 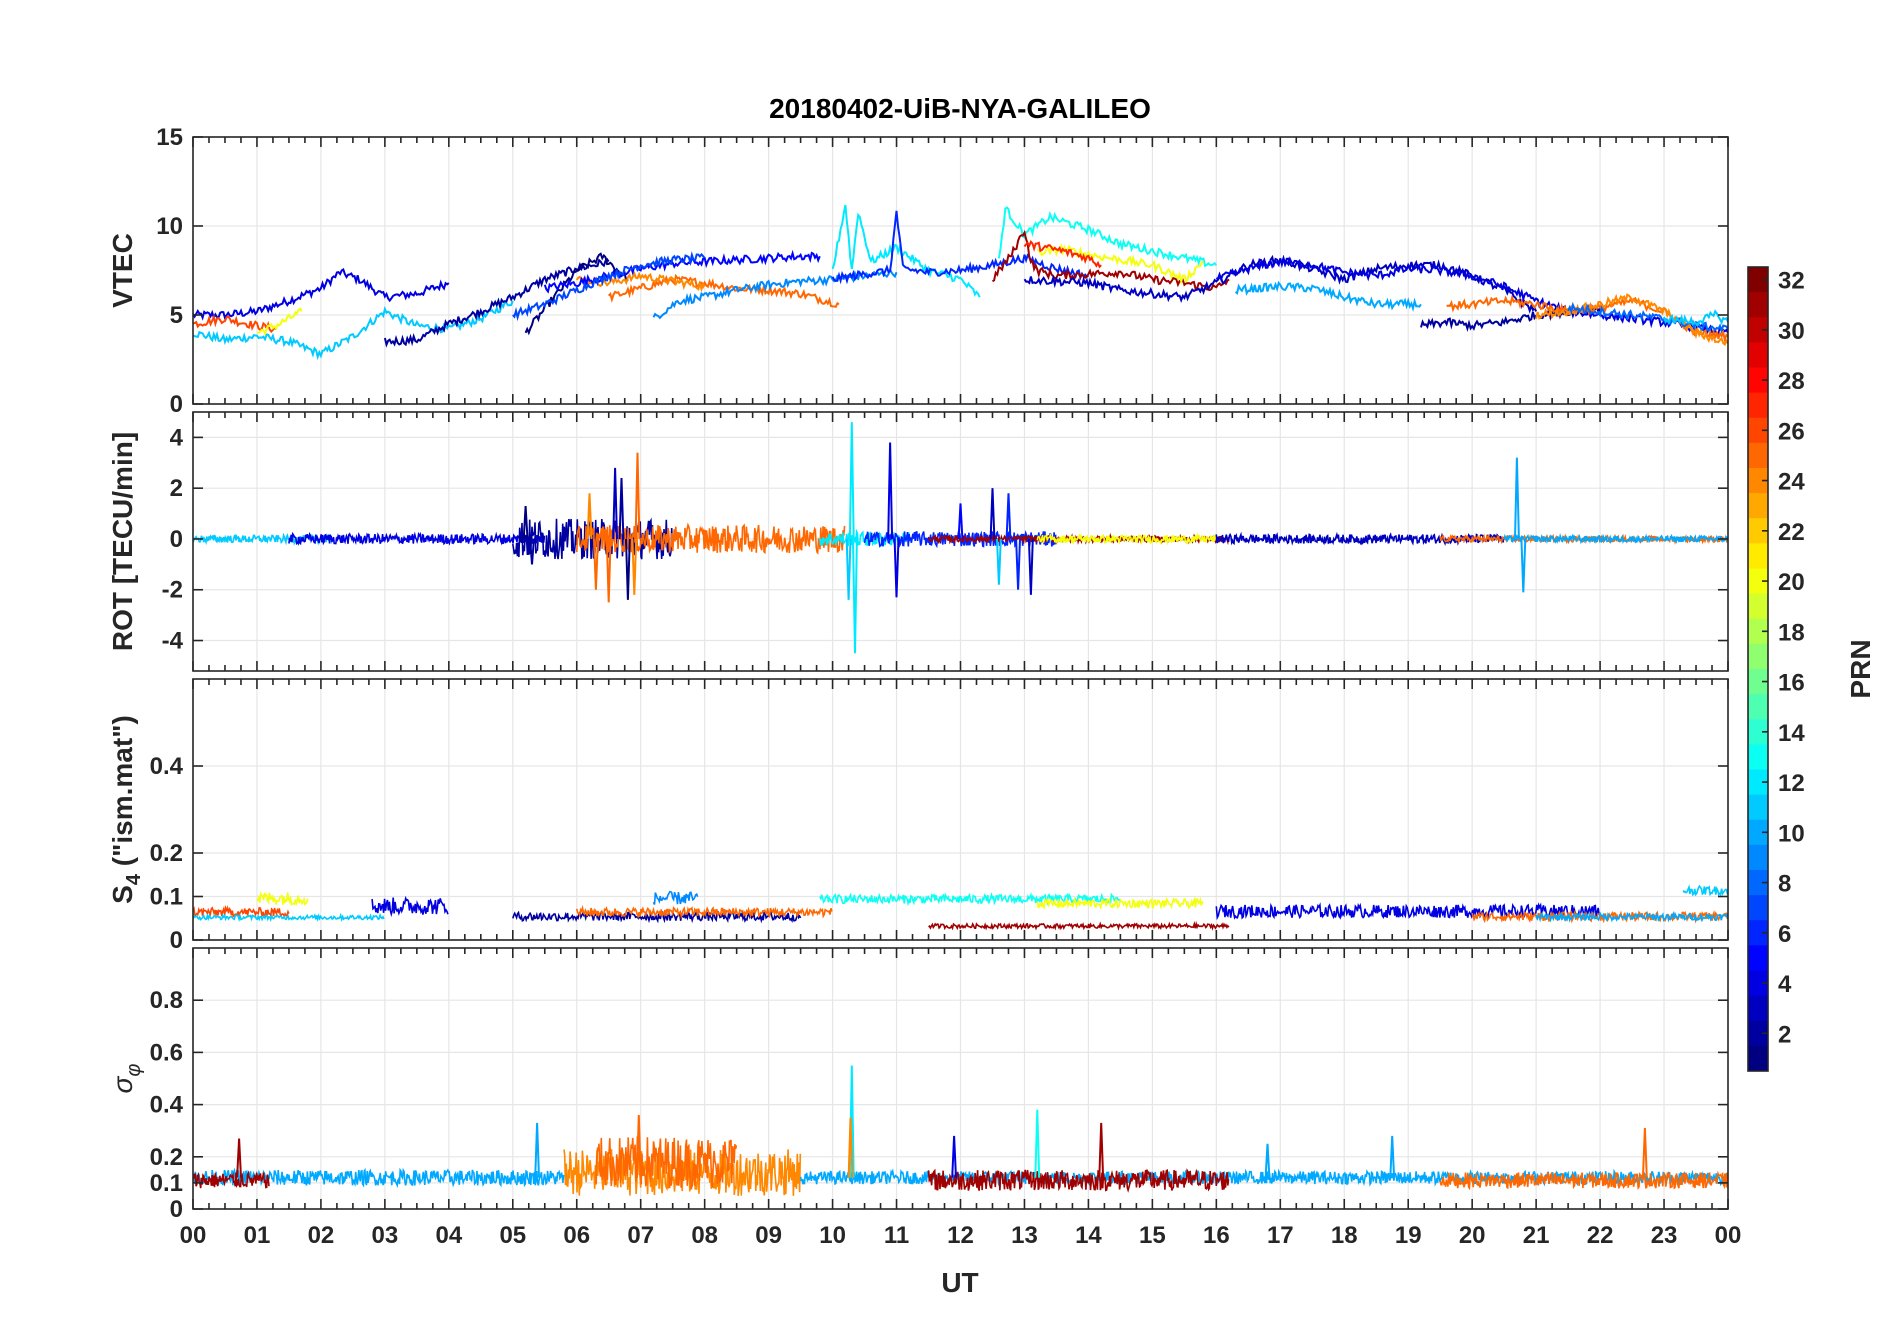 What do you see at coordinates (768, 1235) in the screenshot?
I see `x-tick-label: 09` at bounding box center [768, 1235].